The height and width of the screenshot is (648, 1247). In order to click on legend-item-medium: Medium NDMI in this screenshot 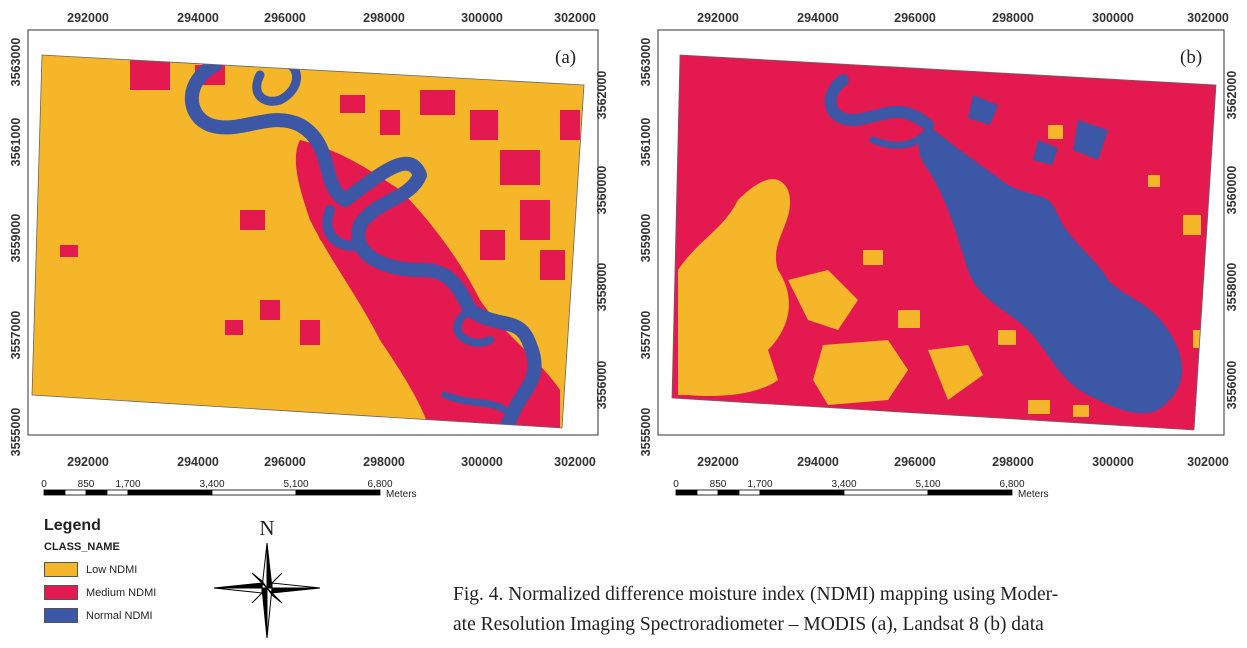, I will do `click(154, 592)`.